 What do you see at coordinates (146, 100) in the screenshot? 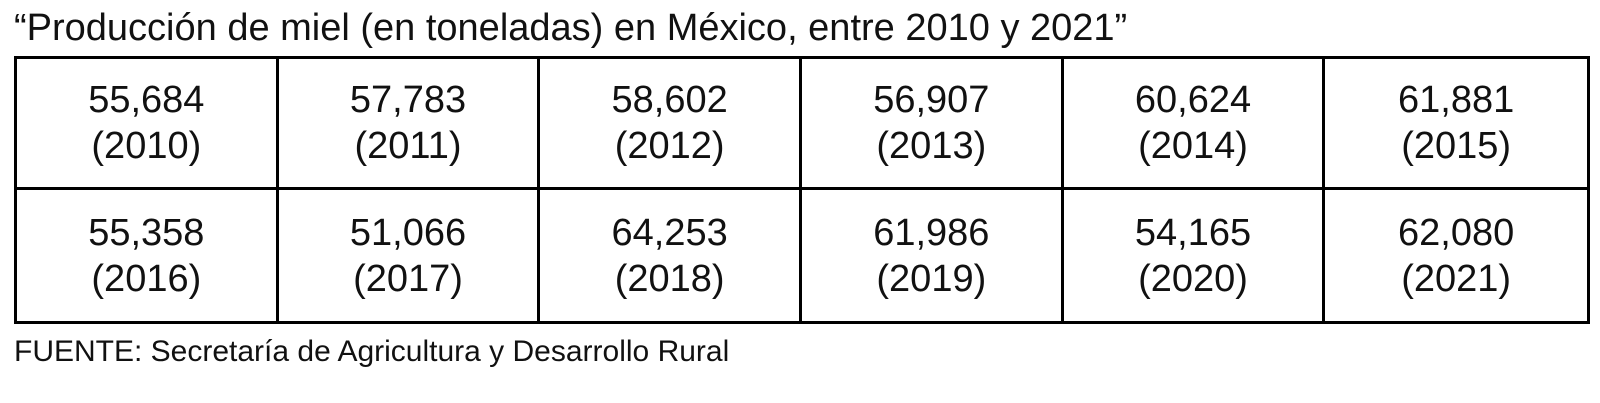
I see `cell-value: 55,684` at bounding box center [146, 100].